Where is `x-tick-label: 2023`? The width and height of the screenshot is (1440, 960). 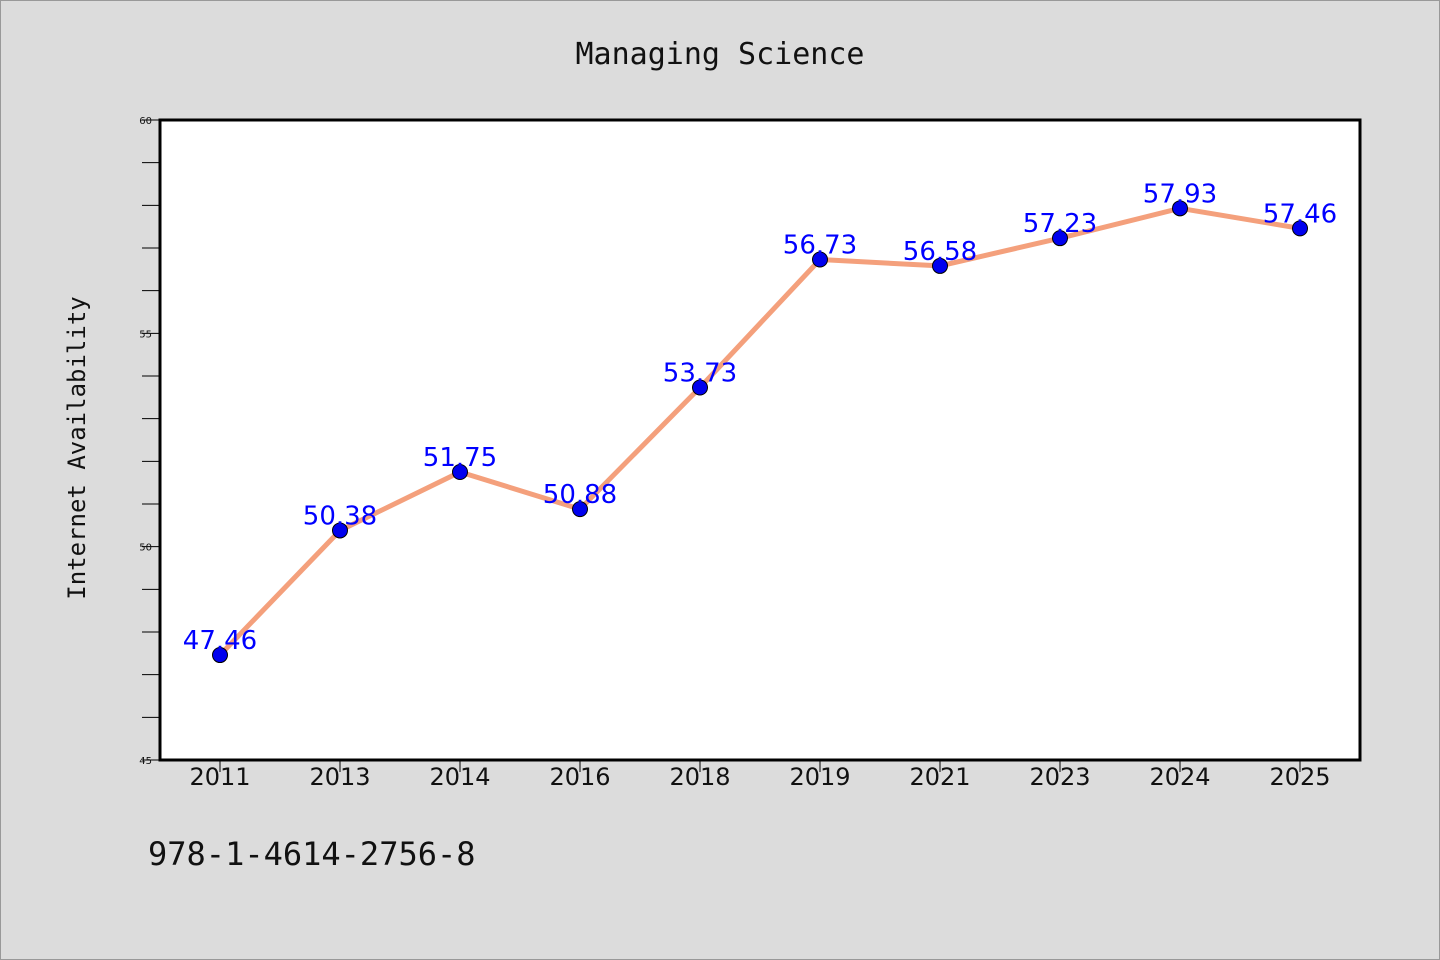 x-tick-label: 2023 is located at coordinates (1059, 777).